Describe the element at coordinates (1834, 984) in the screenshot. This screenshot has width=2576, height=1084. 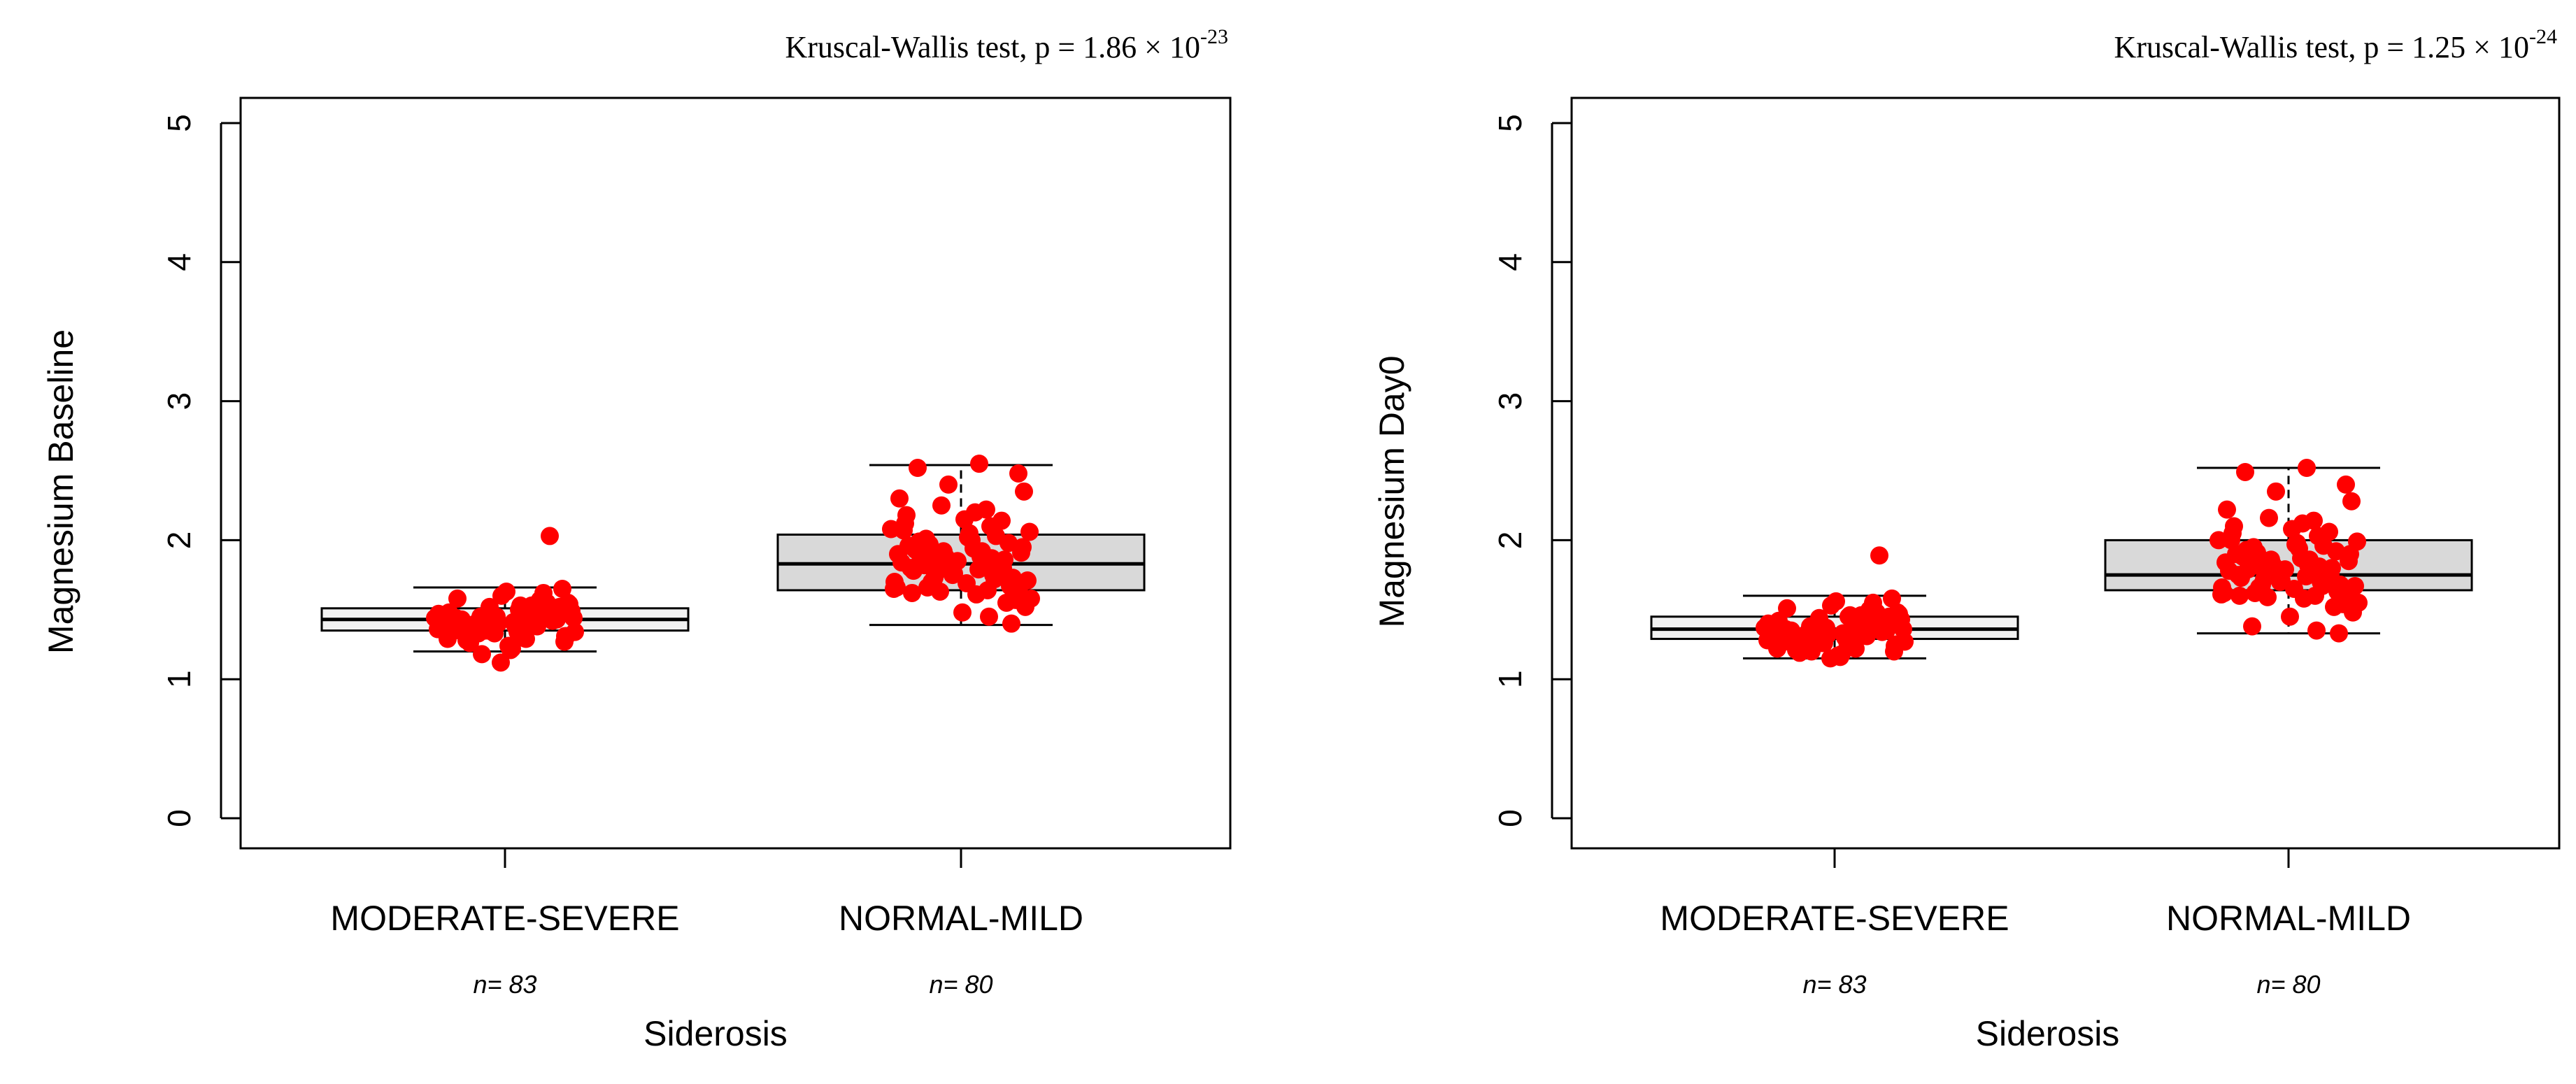
I see `n-label: n= 83` at that location.